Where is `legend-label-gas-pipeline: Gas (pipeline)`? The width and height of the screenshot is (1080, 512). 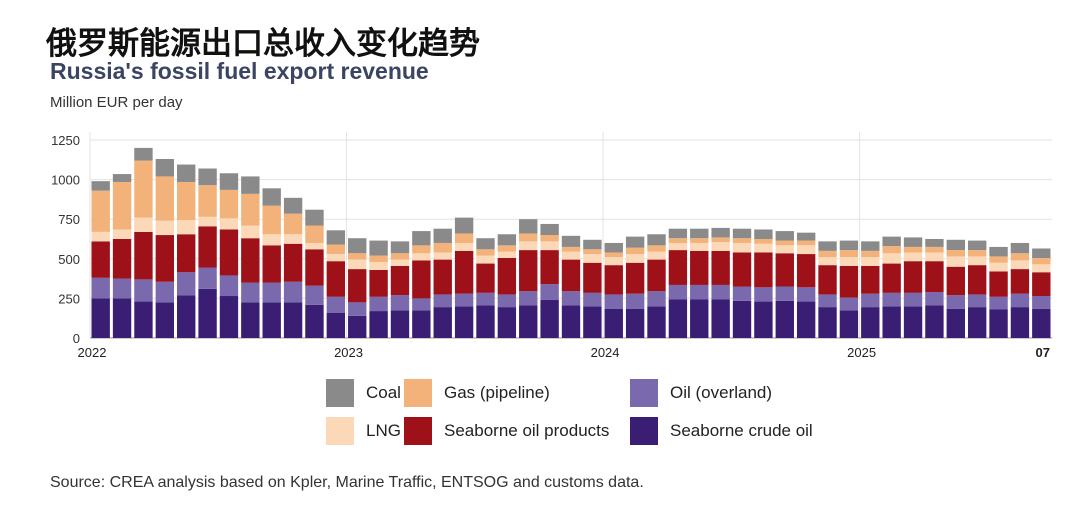 legend-label-gas-pipeline: Gas (pipeline) is located at coordinates (497, 392).